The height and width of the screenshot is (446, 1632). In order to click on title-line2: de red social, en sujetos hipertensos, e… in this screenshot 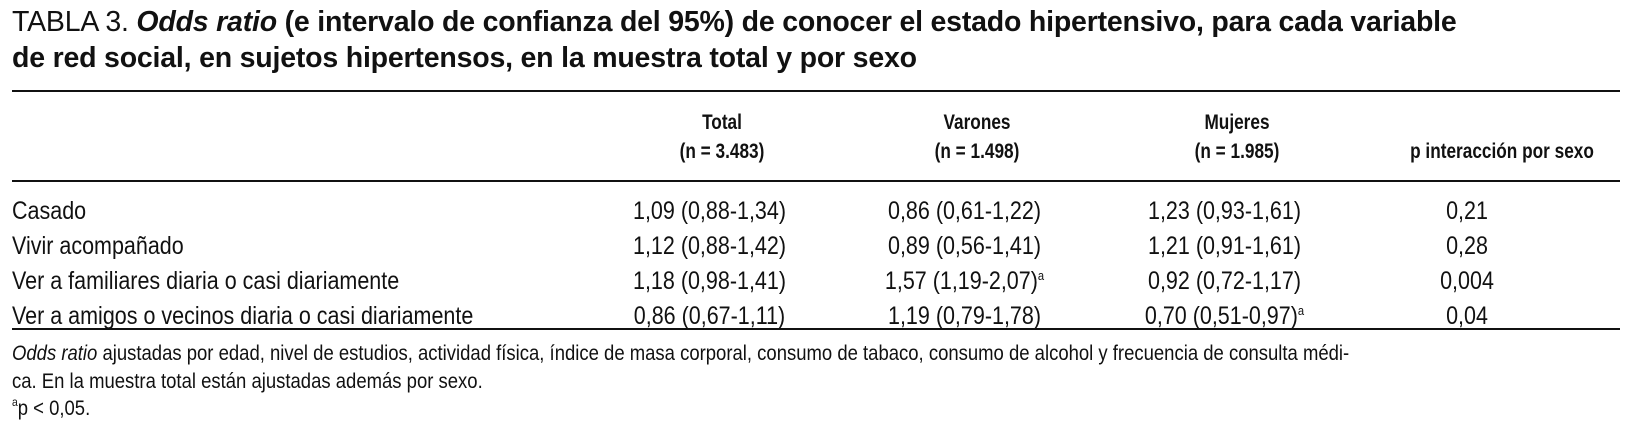, I will do `click(464, 58)`.